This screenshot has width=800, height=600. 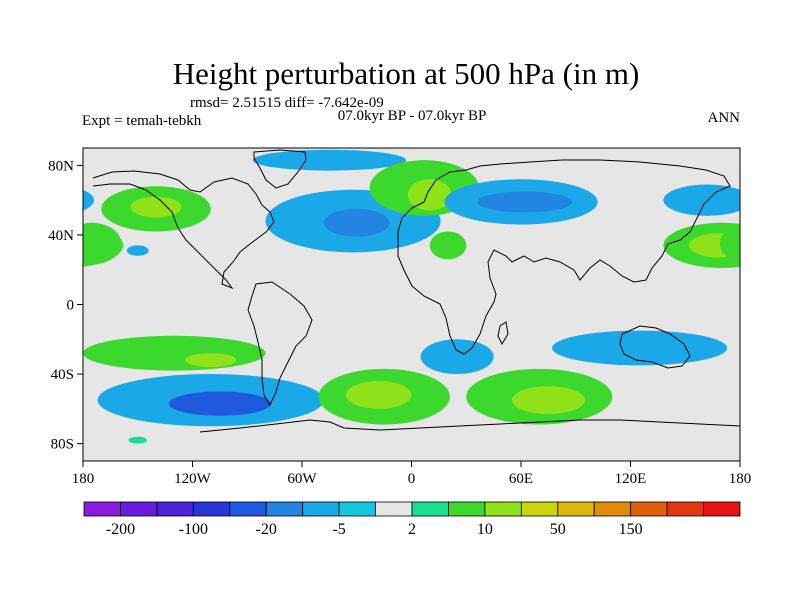 I want to click on anomaly-southern-pacific-core, so click(x=219, y=403).